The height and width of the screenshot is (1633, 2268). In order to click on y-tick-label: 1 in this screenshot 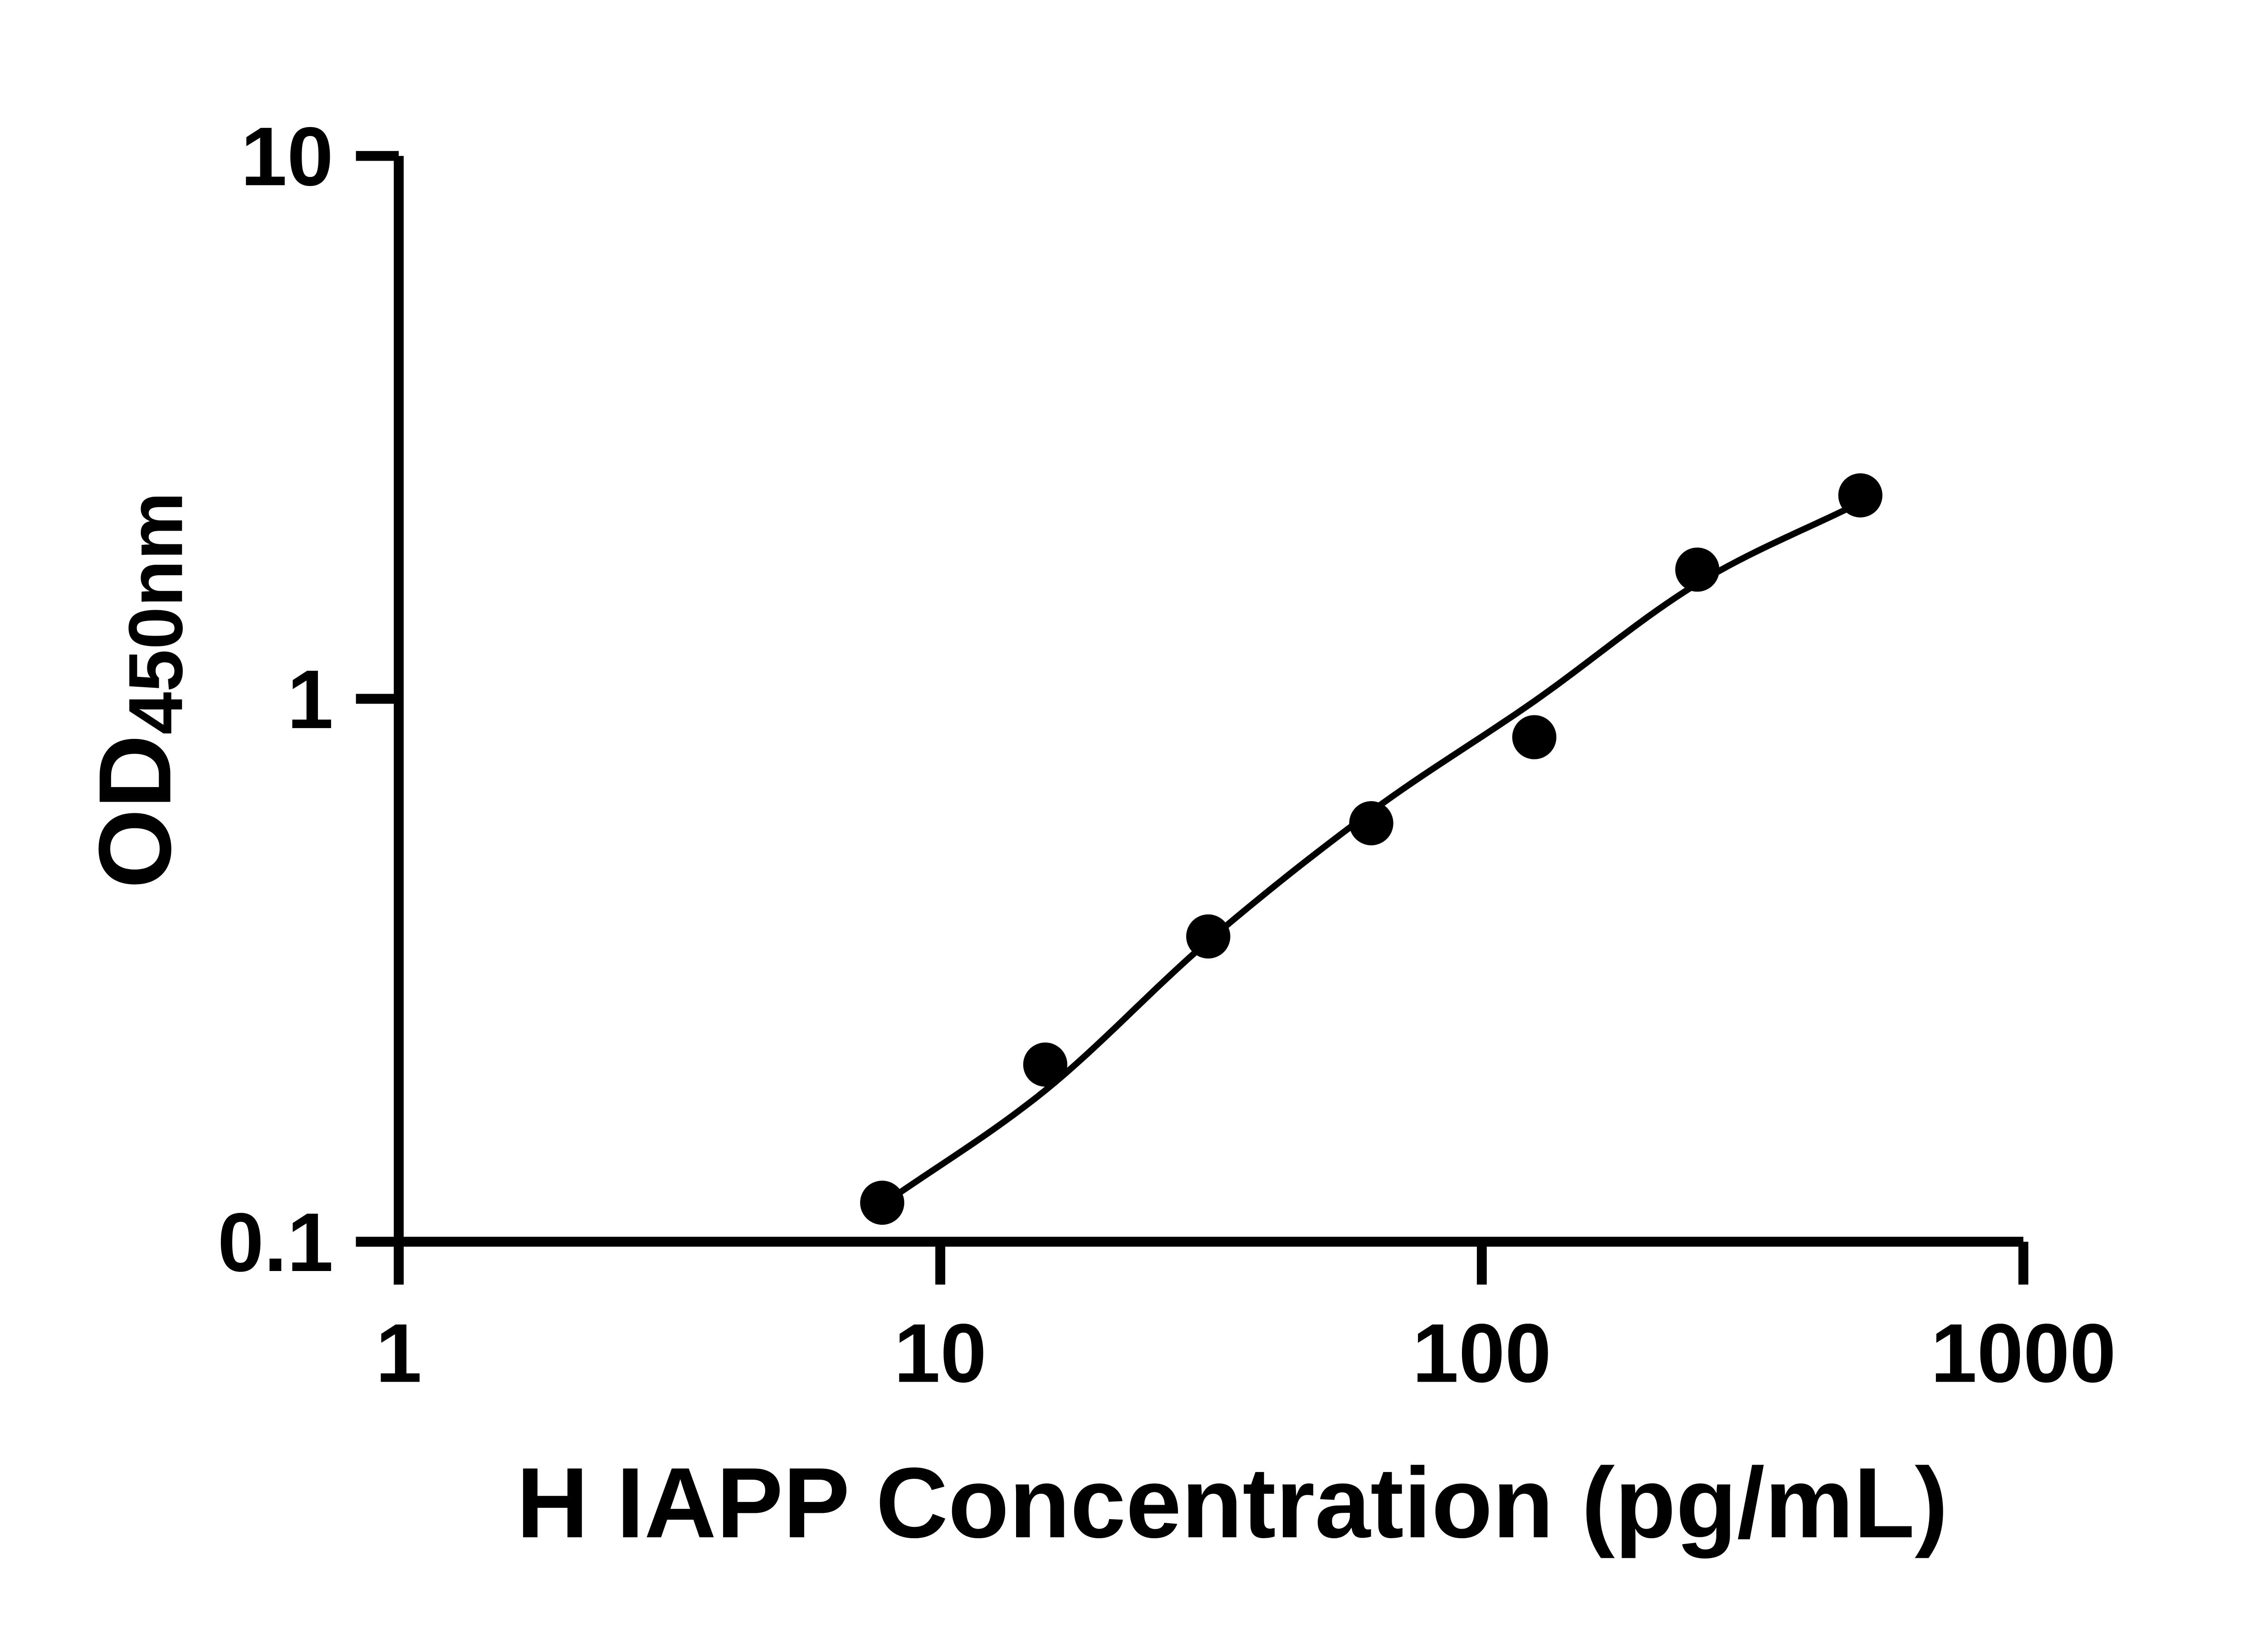, I will do `click(310, 699)`.